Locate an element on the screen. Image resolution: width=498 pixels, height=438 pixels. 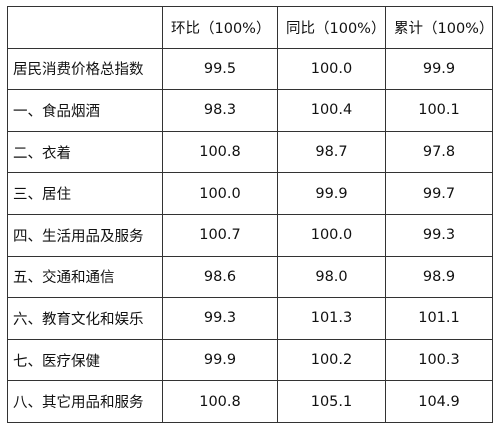
header-mom: 环比（100%） is located at coordinates (220, 27).